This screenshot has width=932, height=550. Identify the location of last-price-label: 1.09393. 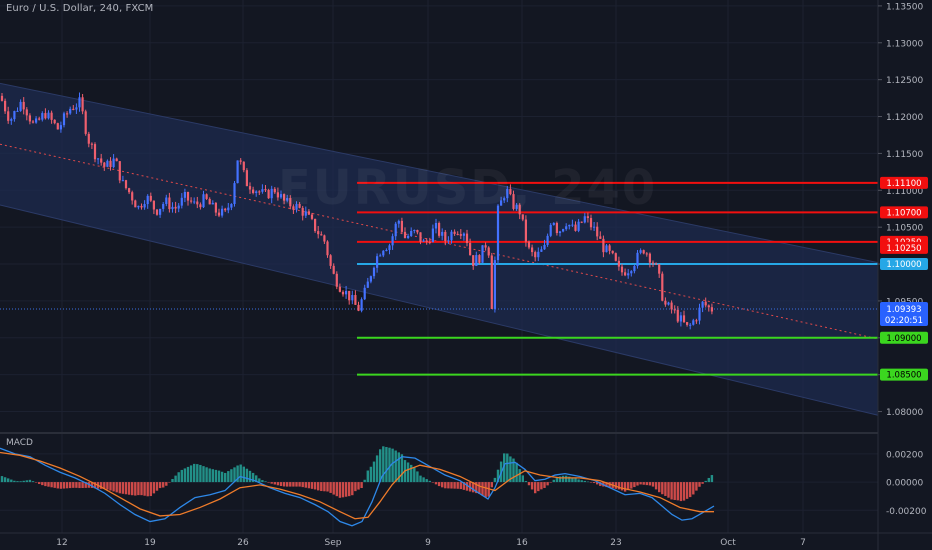
(903, 310).